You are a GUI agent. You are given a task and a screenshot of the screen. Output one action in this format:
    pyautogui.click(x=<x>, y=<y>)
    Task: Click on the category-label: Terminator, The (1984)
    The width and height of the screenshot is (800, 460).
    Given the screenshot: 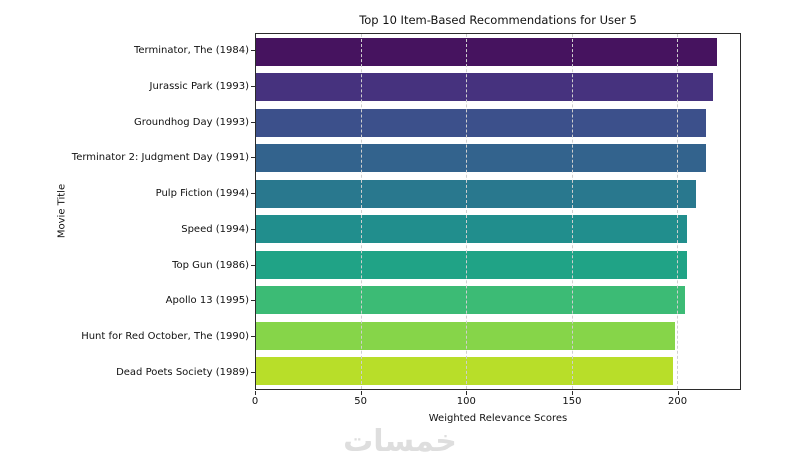 What is the action you would take?
    pyautogui.click(x=191, y=51)
    